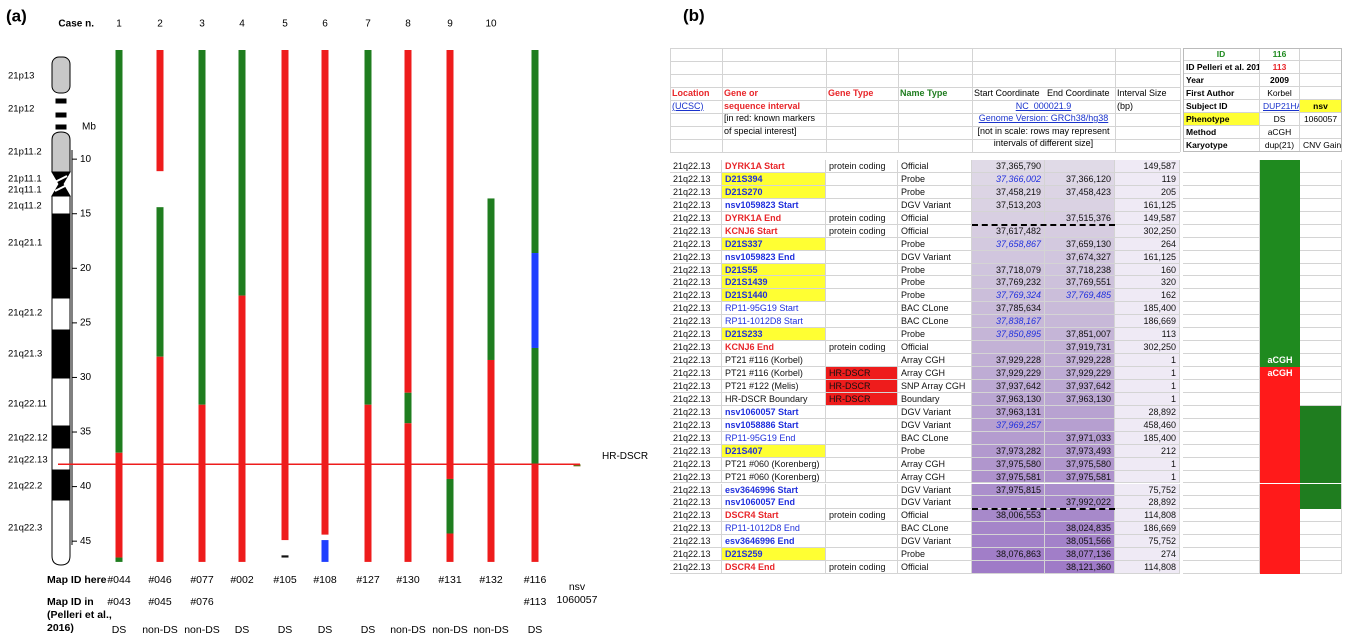 The width and height of the screenshot is (1346, 637). I want to click on header-text: sequence interval, so click(762, 105).